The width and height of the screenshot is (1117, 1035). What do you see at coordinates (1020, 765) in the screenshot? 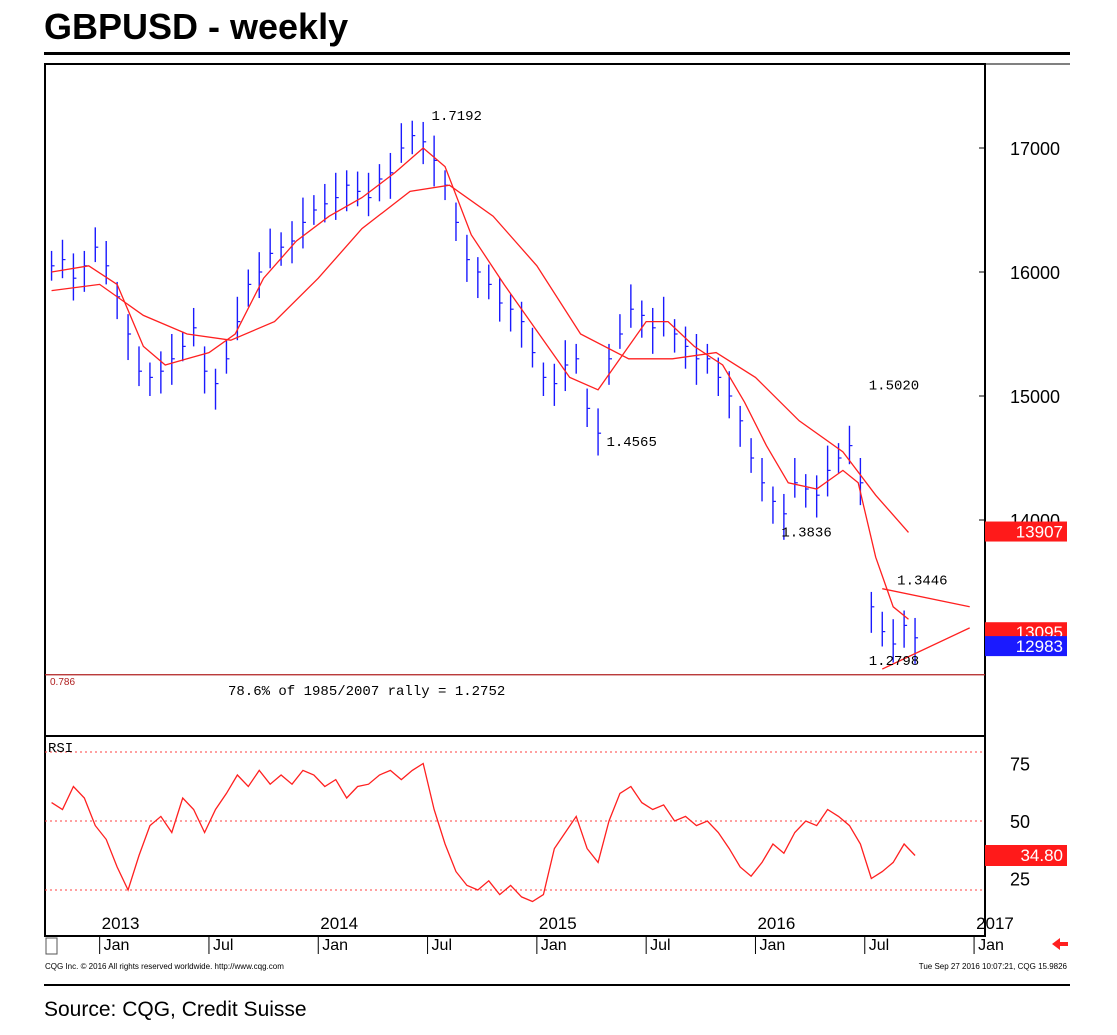
I see `rsi-tick-label: 75` at bounding box center [1020, 765].